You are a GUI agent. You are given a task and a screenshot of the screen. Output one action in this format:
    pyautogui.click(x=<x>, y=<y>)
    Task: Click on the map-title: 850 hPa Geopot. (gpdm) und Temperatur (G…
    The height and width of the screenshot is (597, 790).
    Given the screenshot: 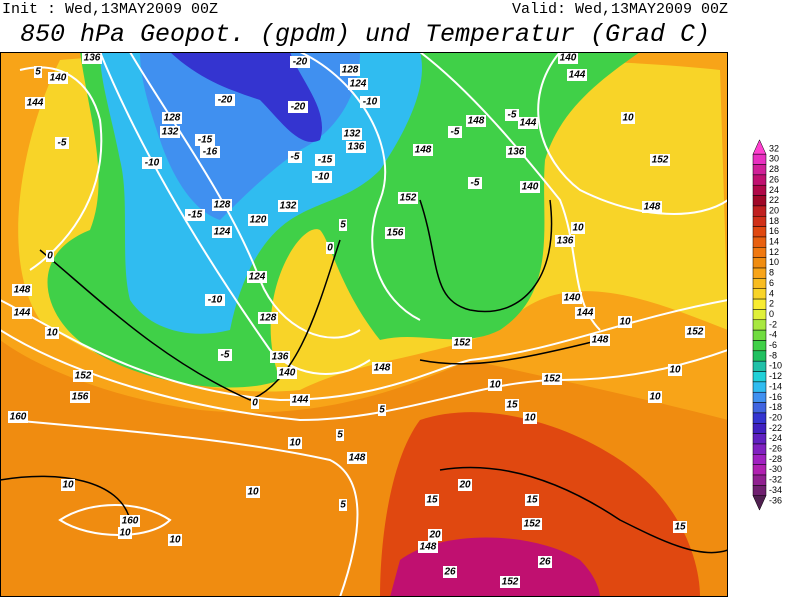 What is the action you would take?
    pyautogui.click(x=365, y=34)
    